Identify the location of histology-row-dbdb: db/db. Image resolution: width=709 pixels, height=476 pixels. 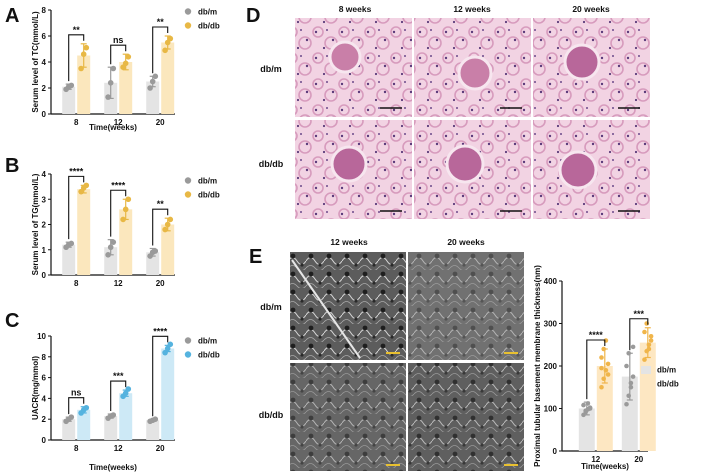
(271, 164).